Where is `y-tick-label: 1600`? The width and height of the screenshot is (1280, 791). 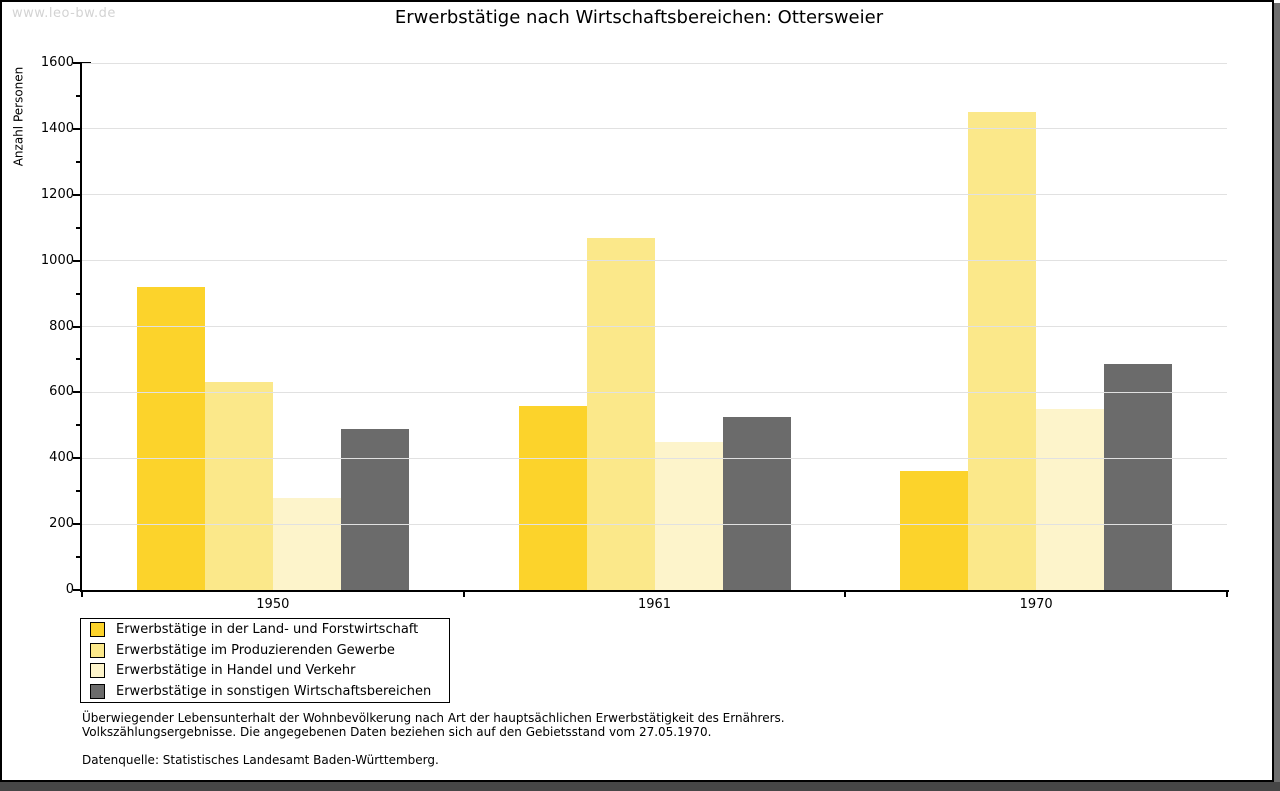
y-tick-label: 1600 is located at coordinates (57, 62).